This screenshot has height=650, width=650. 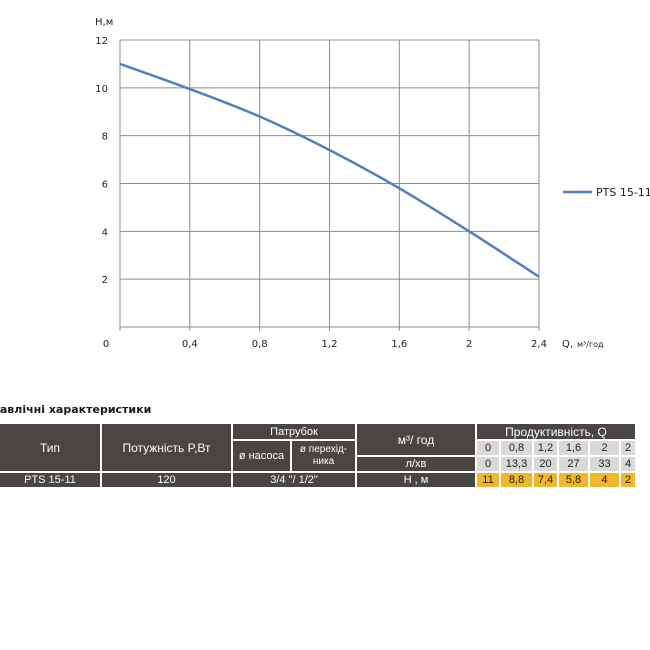 I want to click on q-lmin-cell: 13,3, so click(x=516, y=464).